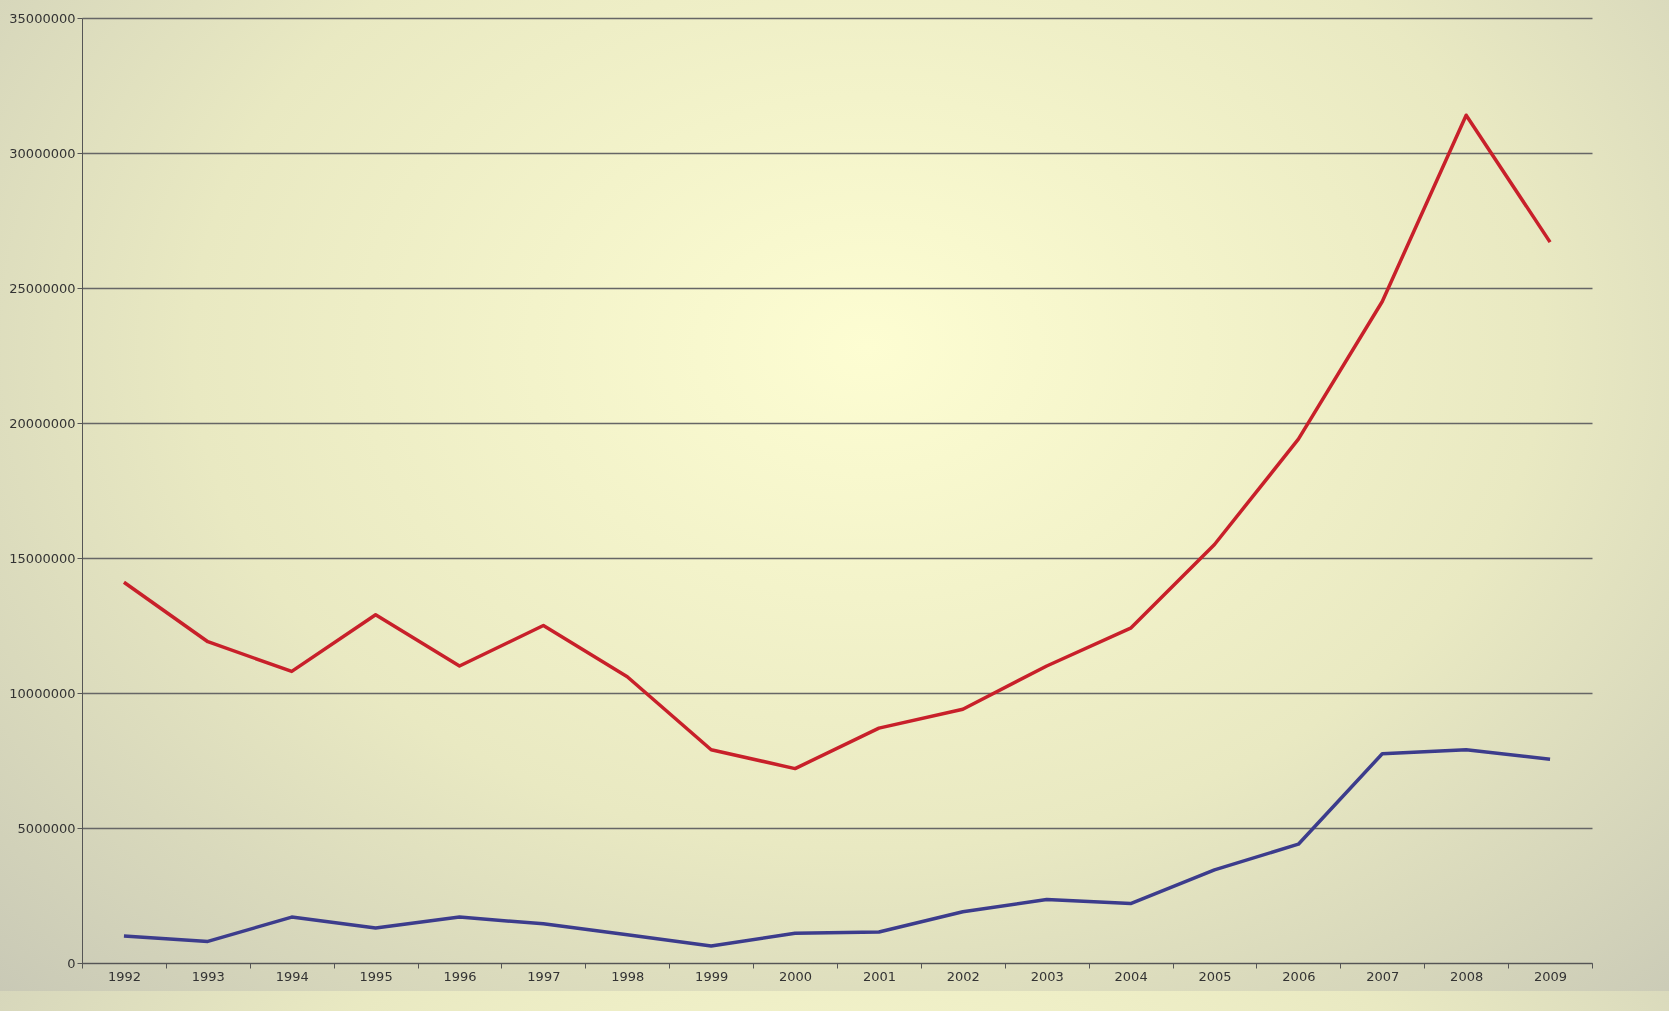 This screenshot has height=1011, width=1669. What do you see at coordinates (1047, 976) in the screenshot?
I see `x-tick-label: 2003` at bounding box center [1047, 976].